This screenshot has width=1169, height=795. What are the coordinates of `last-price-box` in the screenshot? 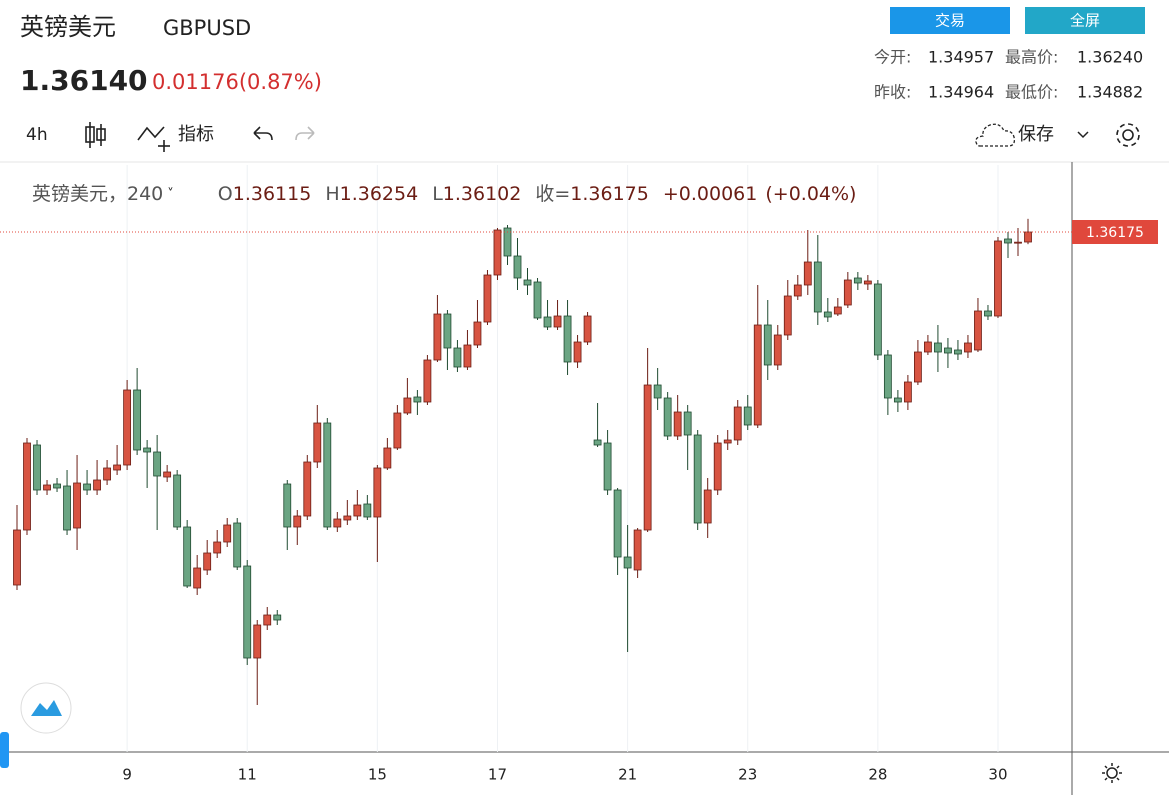 It's located at (1115, 232).